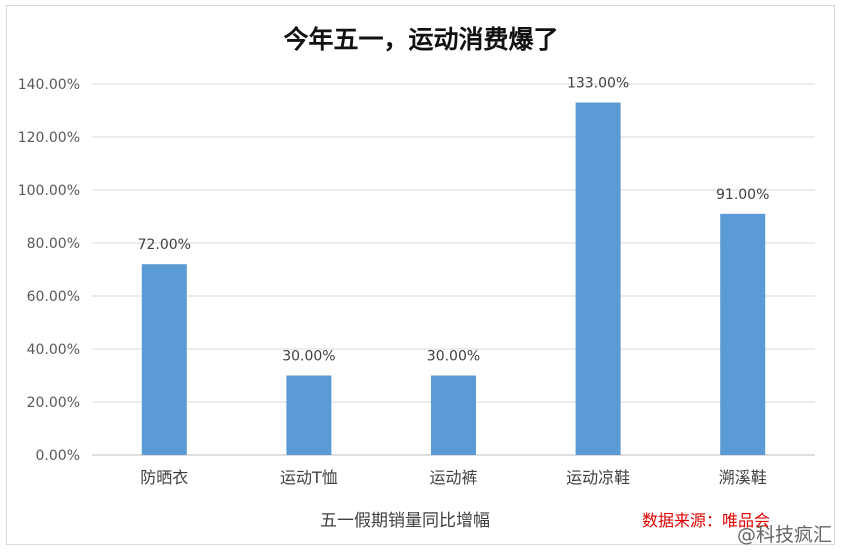 This screenshot has width=843, height=552. I want to click on watermark-text: @科技疯汇, so click(784, 535).